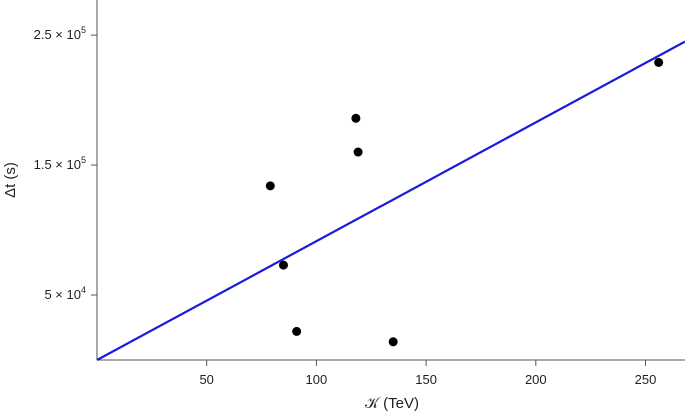  I want to click on x-tick-label: 100, so click(317, 379).